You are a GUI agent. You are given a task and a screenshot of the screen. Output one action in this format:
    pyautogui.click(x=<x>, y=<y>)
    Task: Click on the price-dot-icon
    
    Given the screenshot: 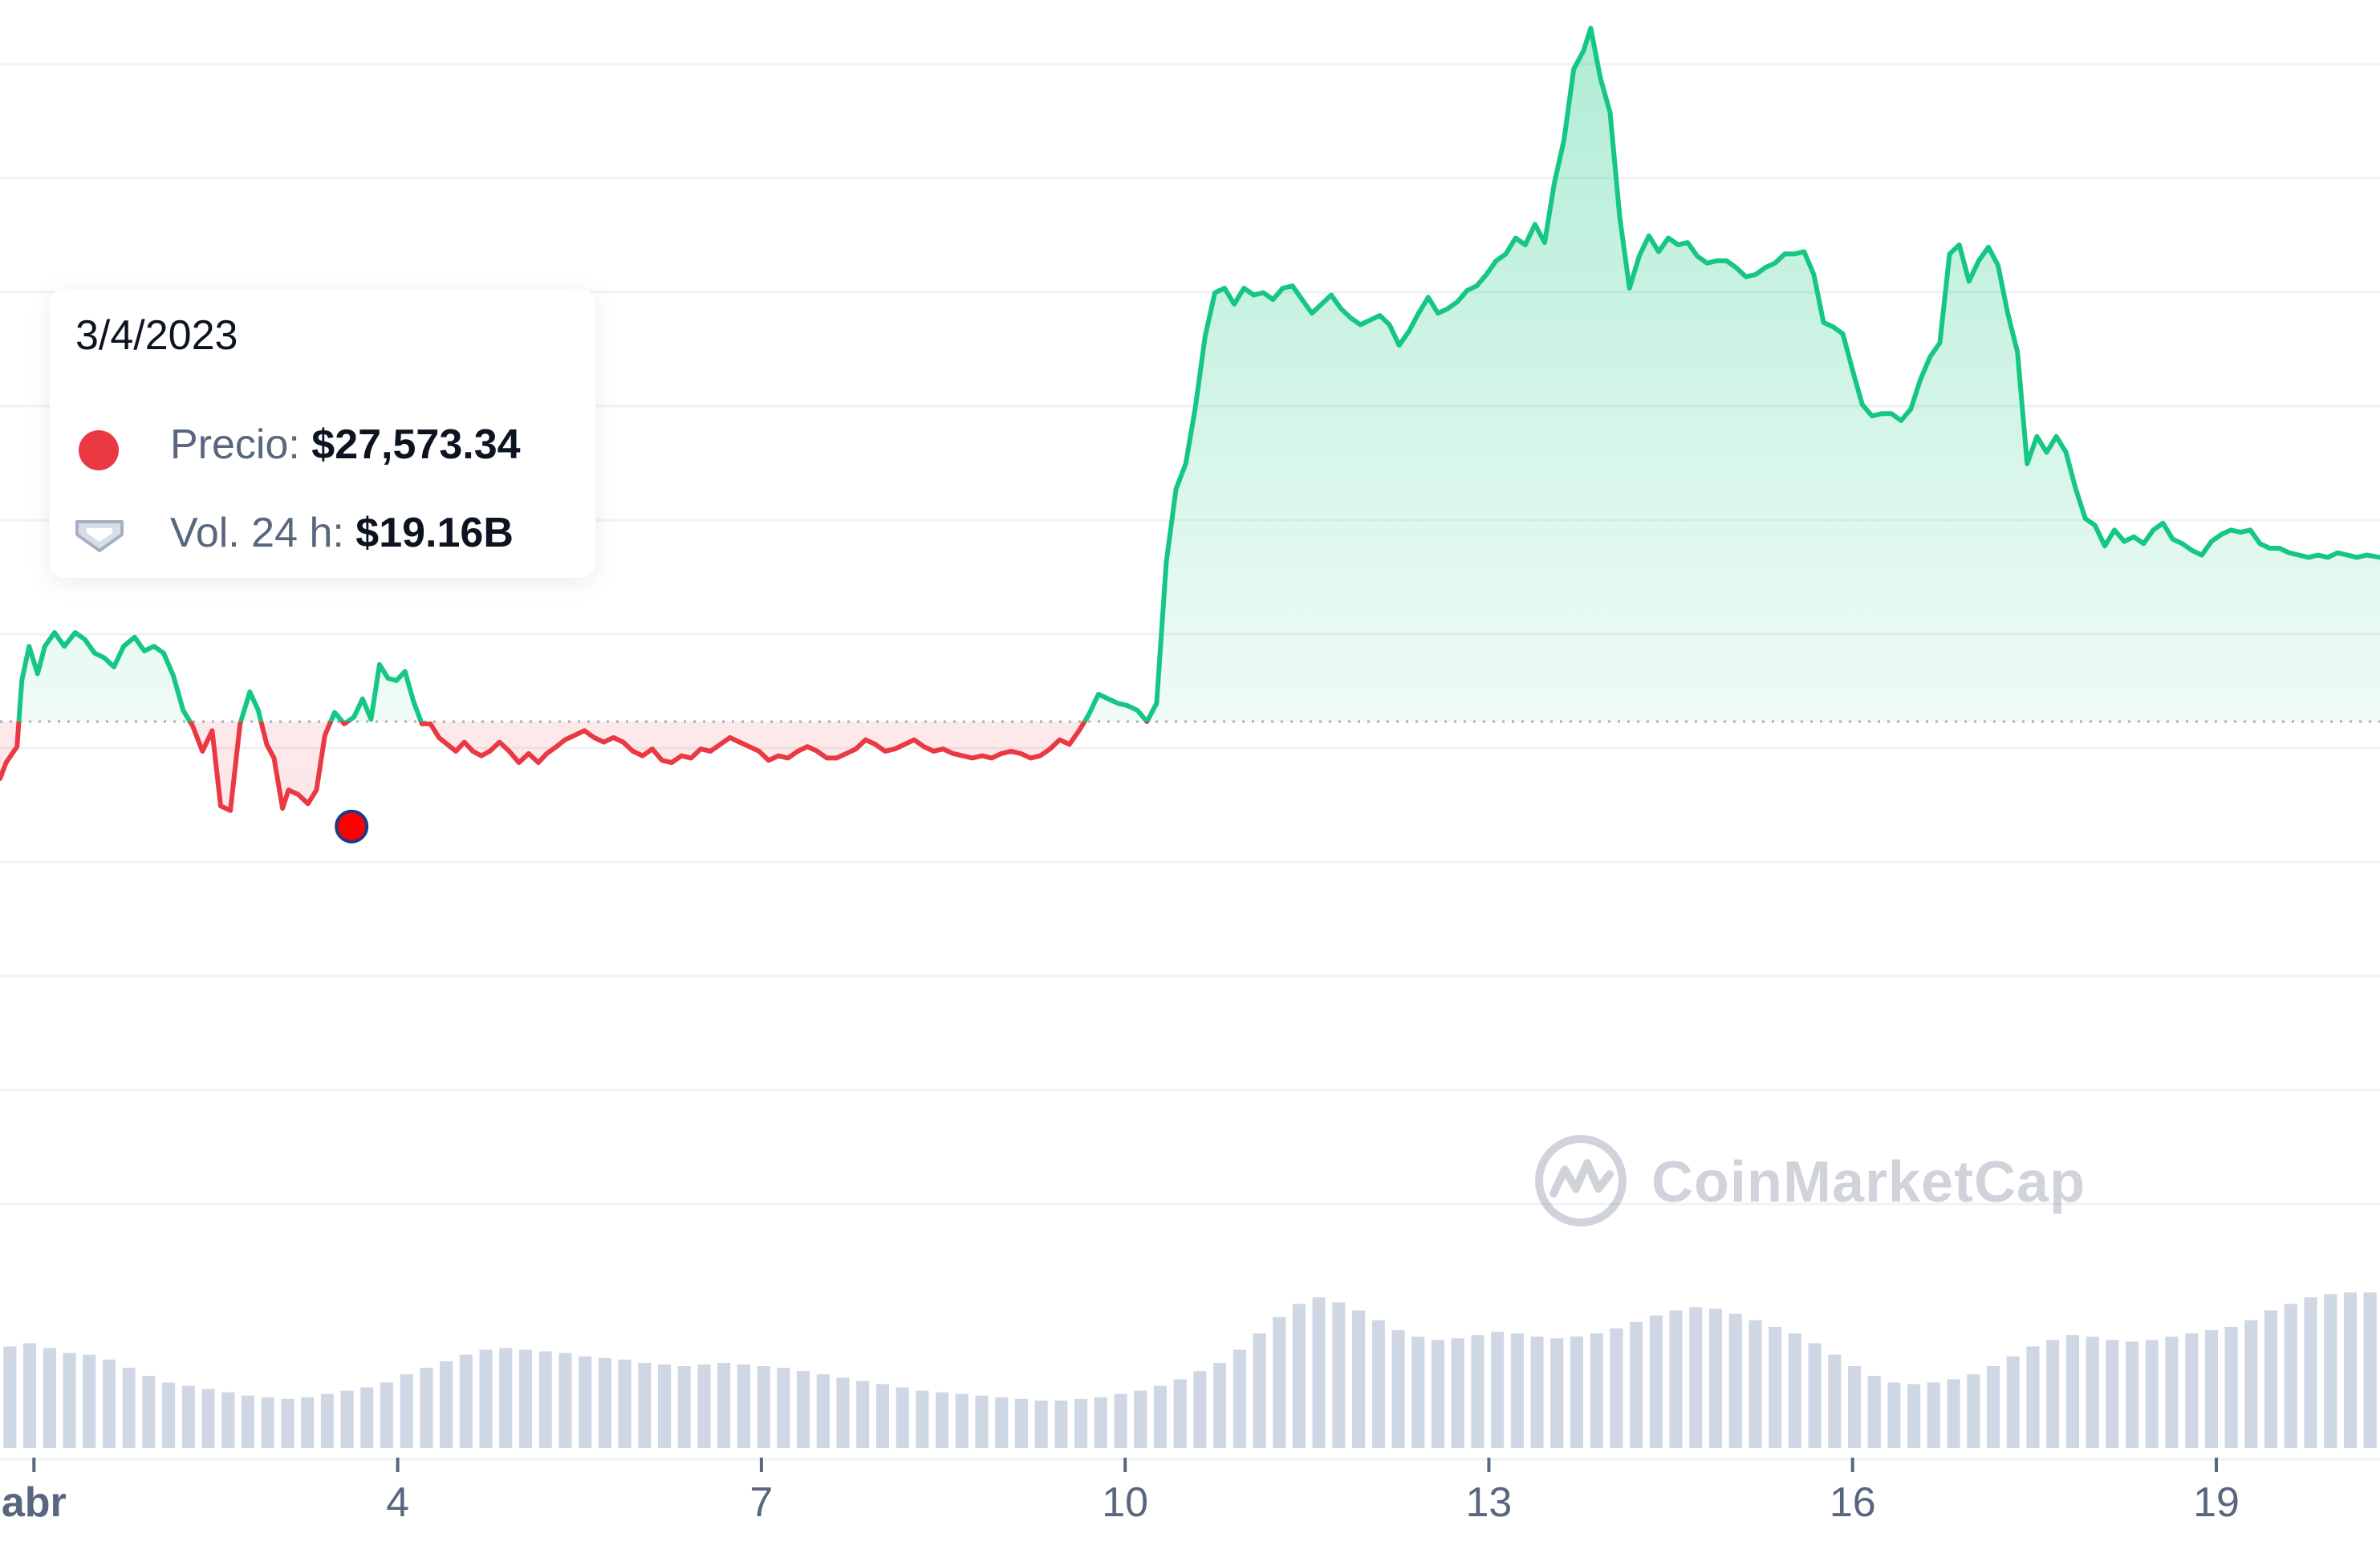 What is the action you would take?
    pyautogui.click(x=99, y=450)
    